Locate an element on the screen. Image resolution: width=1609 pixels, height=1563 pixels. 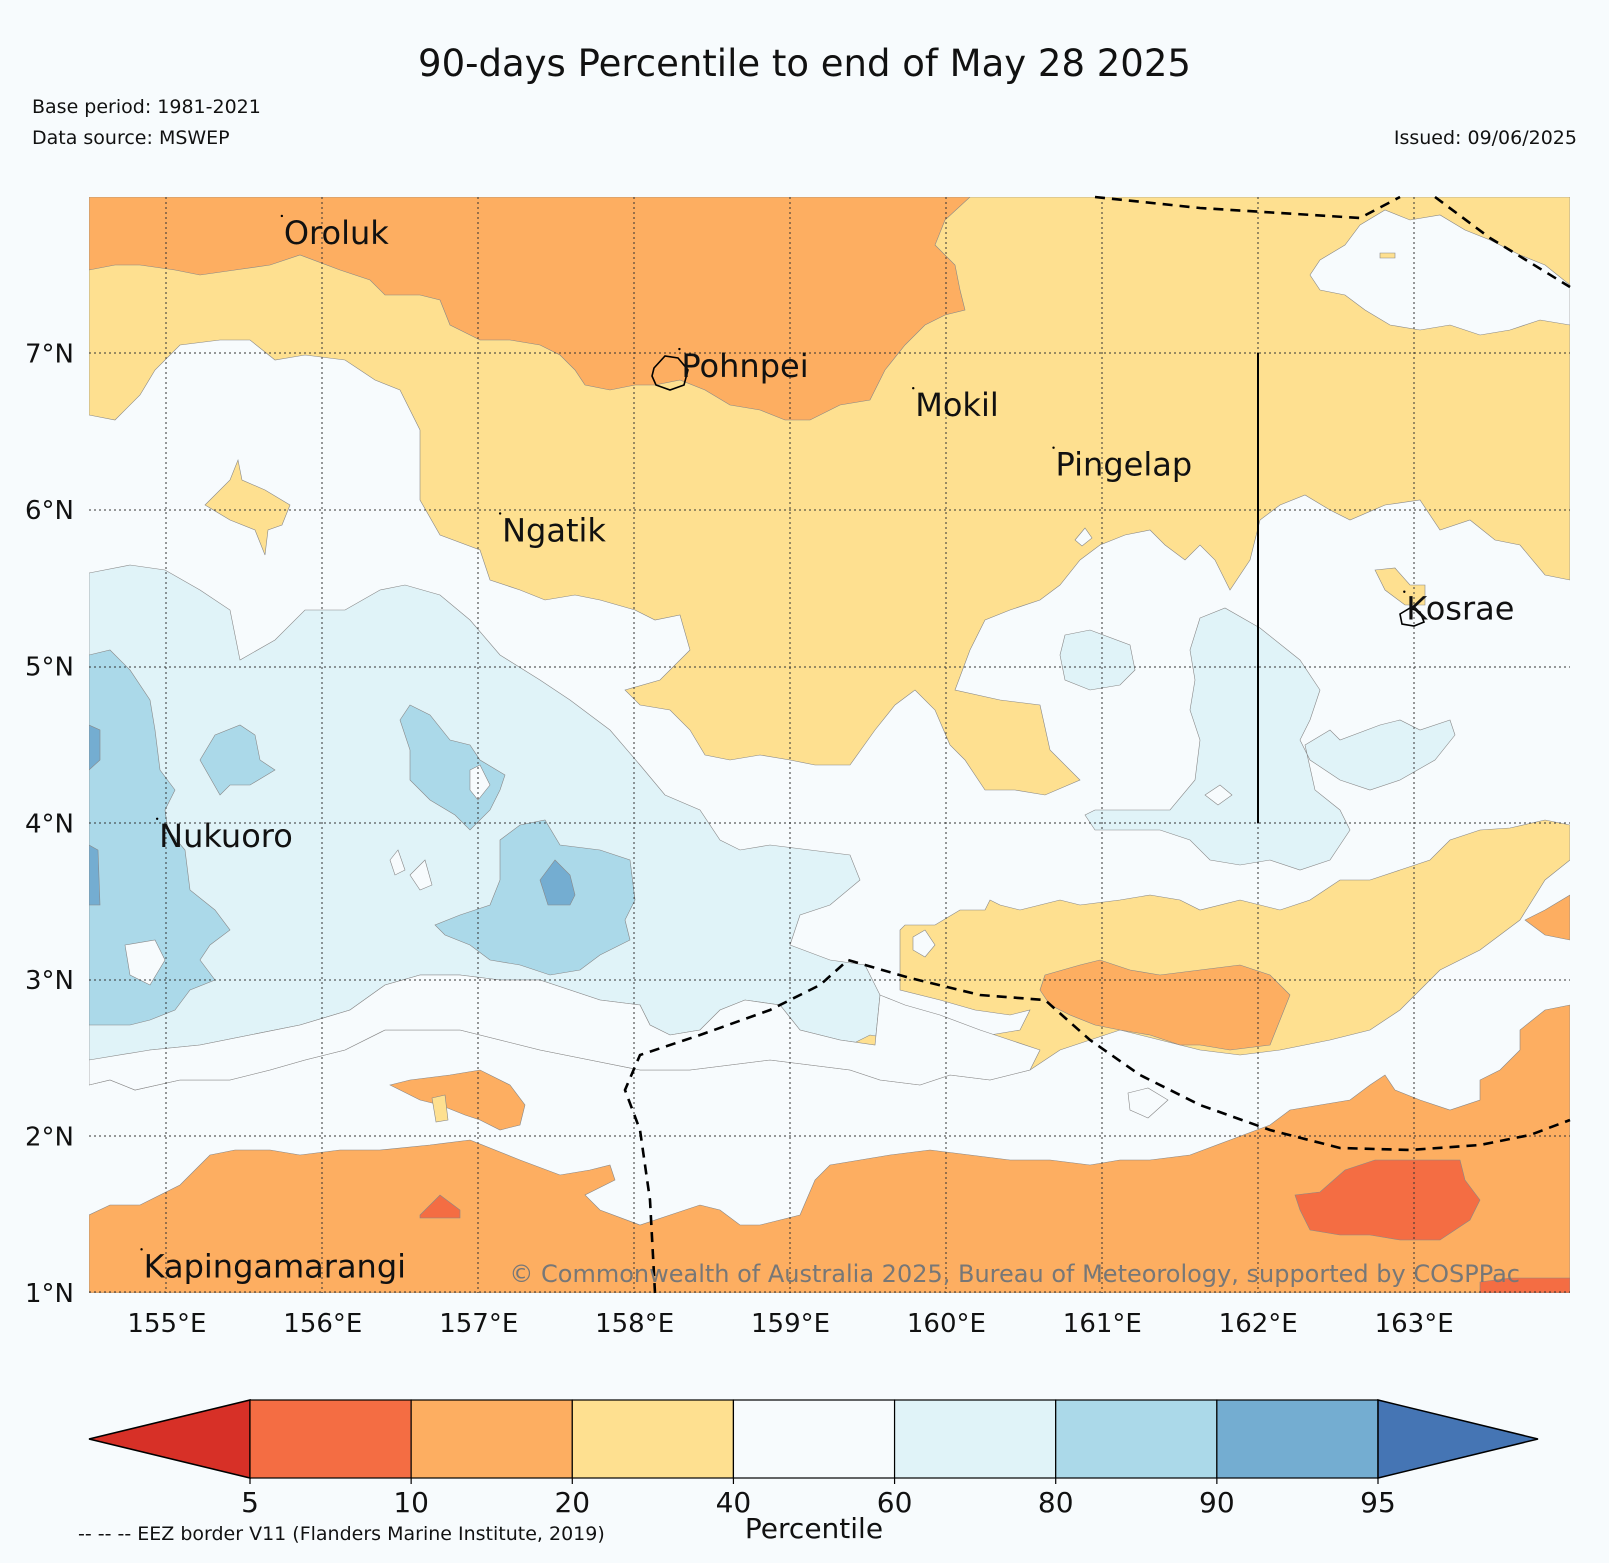
place-label: Kapingamarangi is located at coordinates (275, 1266).